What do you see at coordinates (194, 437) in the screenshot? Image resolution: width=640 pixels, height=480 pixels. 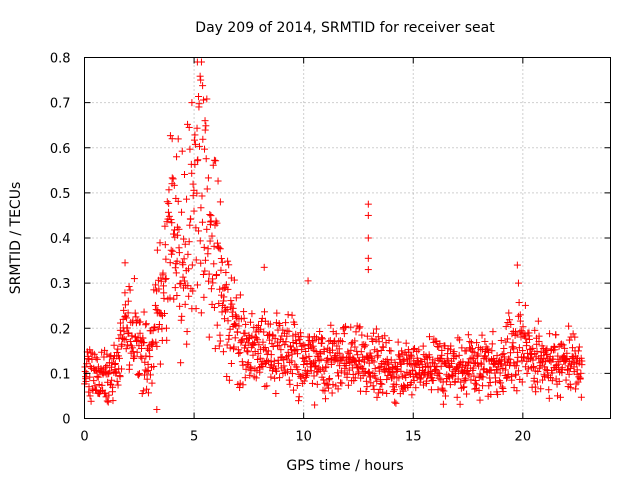 I see `x-tick-label: 5` at bounding box center [194, 437].